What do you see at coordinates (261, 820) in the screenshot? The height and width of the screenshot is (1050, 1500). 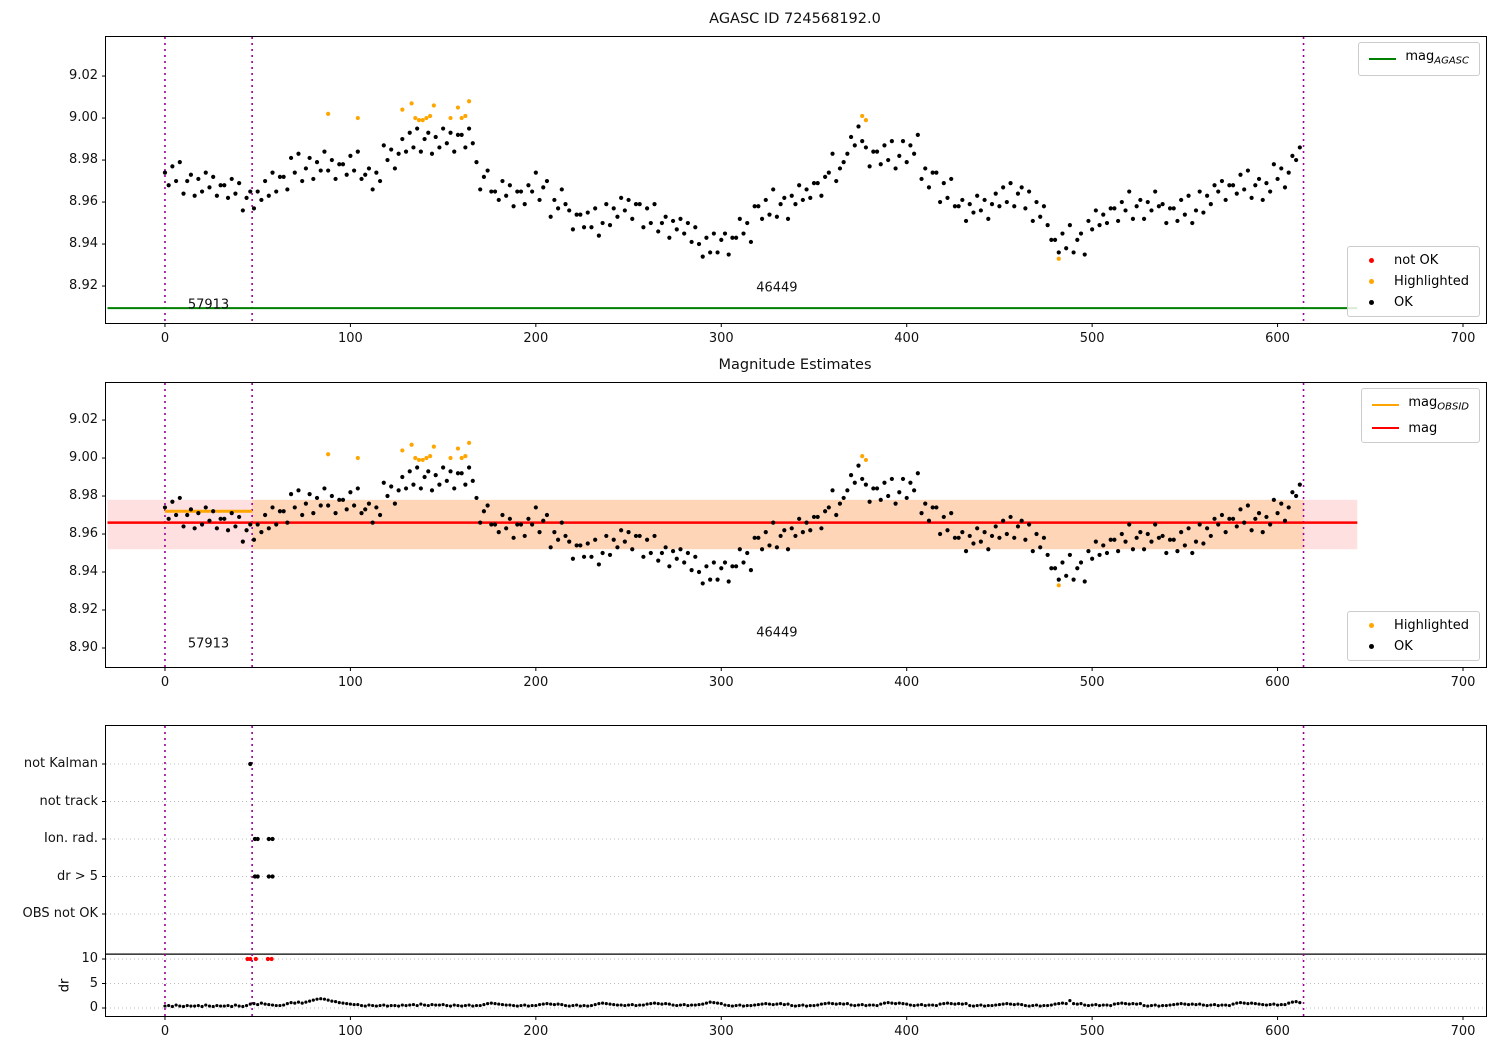 I see `flag-points` at bounding box center [261, 820].